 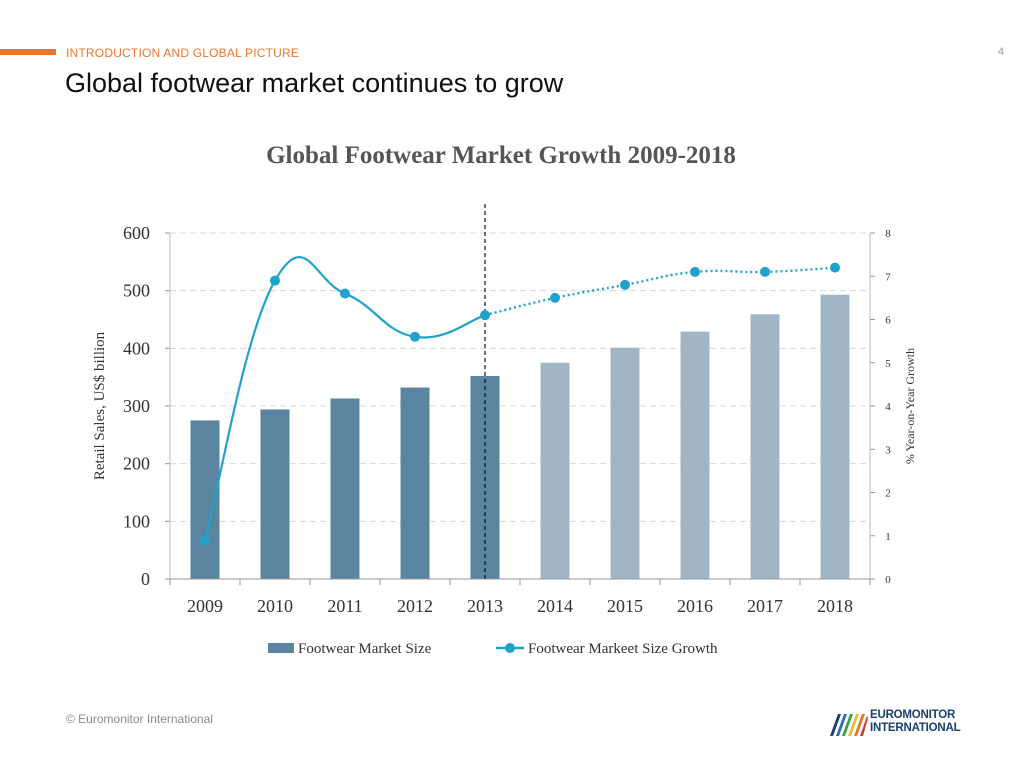 I want to click on x-tick-label: 2017, so click(x=765, y=606).